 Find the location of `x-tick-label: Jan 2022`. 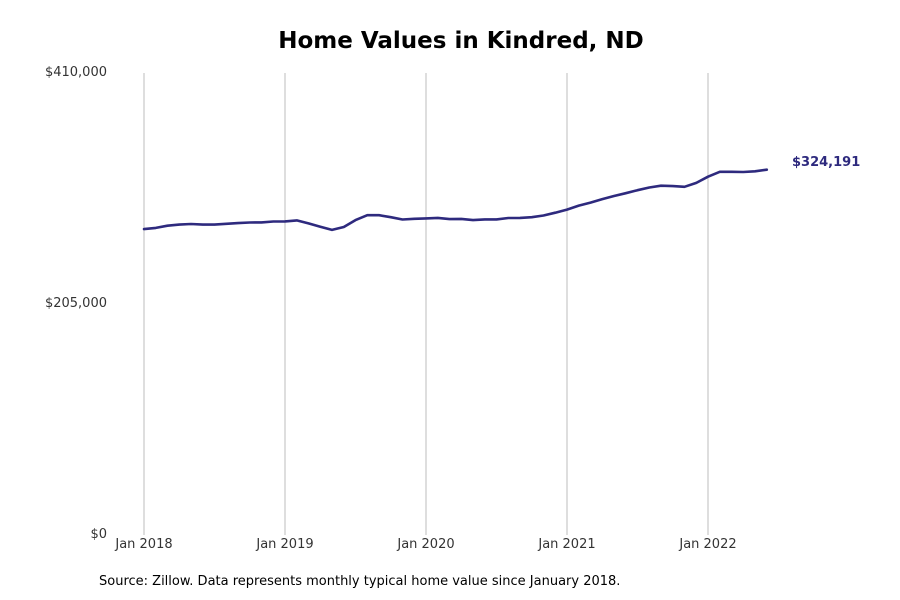

x-tick-label: Jan 2022 is located at coordinates (708, 544).